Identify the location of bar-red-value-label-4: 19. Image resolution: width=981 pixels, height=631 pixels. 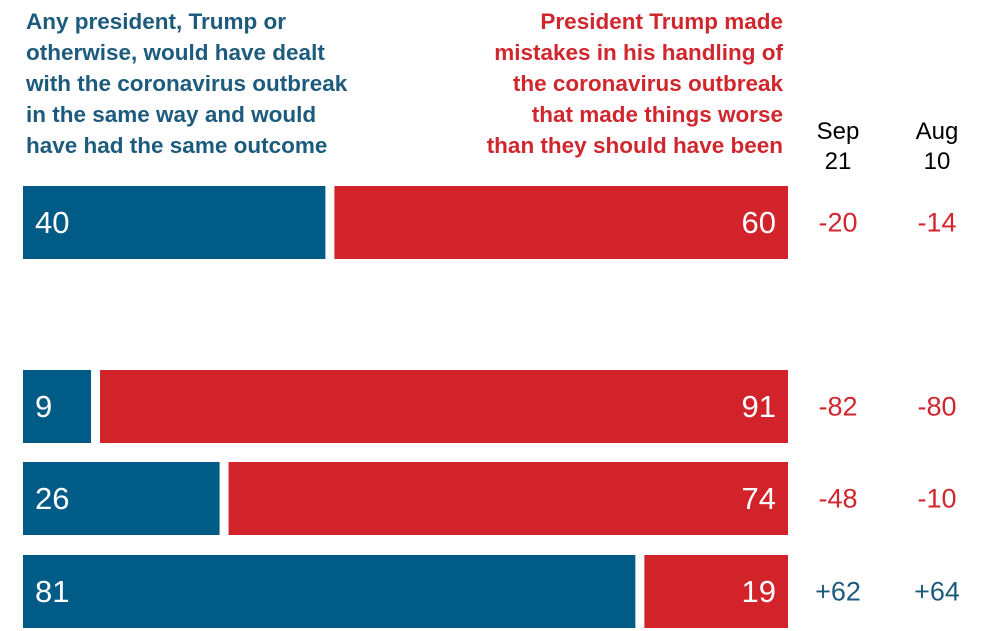
(759, 591).